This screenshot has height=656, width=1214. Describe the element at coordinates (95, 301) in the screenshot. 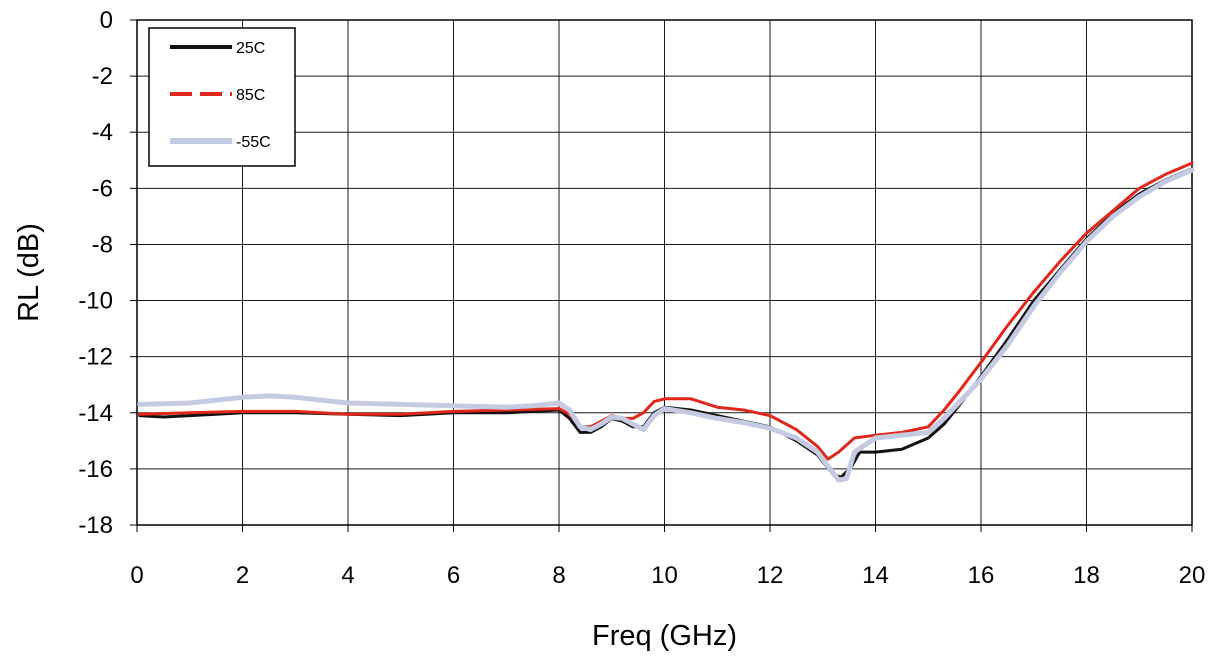

I see `y-tick-label: -10` at that location.